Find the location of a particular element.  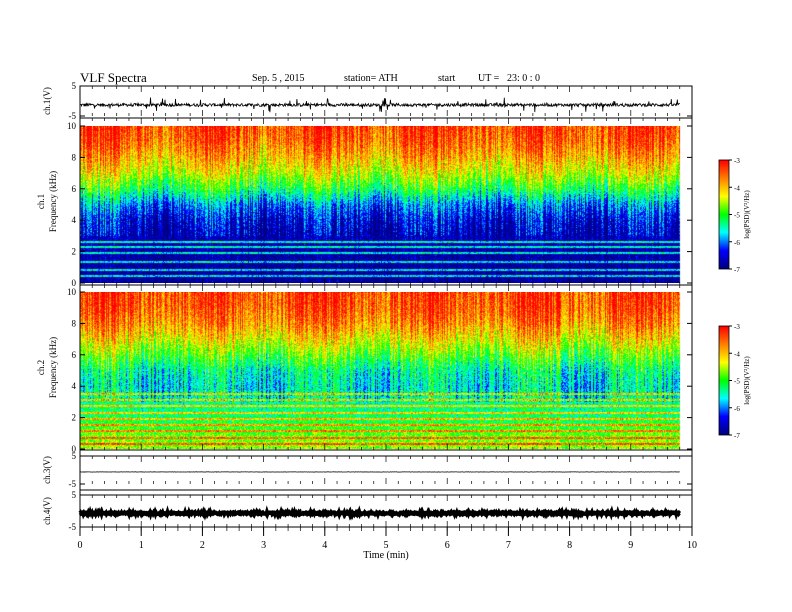

ylabel-ch3-waveform: ch.3(V) is located at coordinates (47, 470).